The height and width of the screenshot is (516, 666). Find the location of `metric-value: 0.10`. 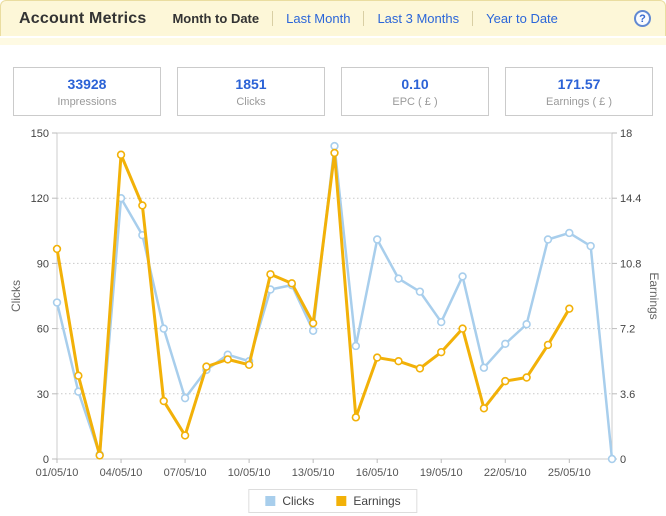

metric-value: 0.10 is located at coordinates (415, 83).